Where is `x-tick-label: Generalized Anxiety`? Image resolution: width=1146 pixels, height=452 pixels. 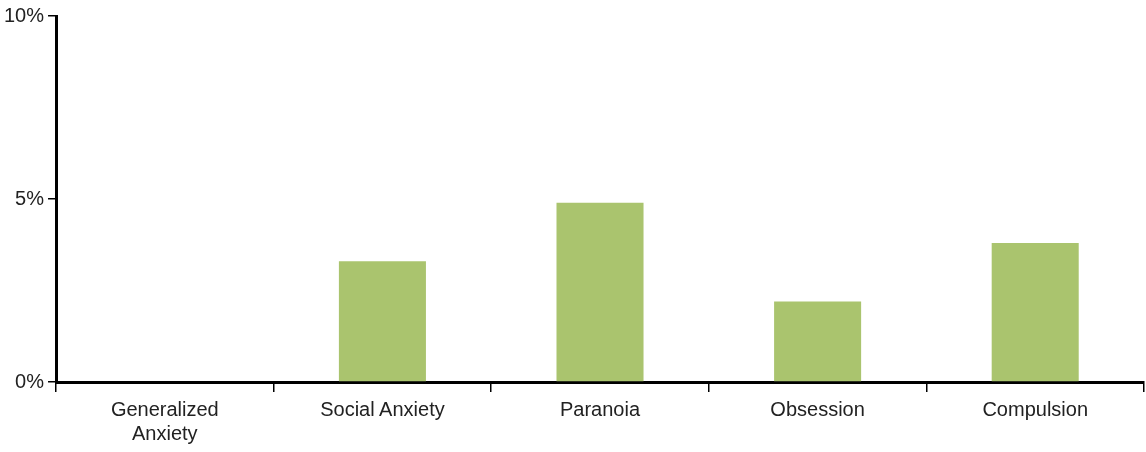 x-tick-label: Generalized Anxiety is located at coordinates (164, 420).